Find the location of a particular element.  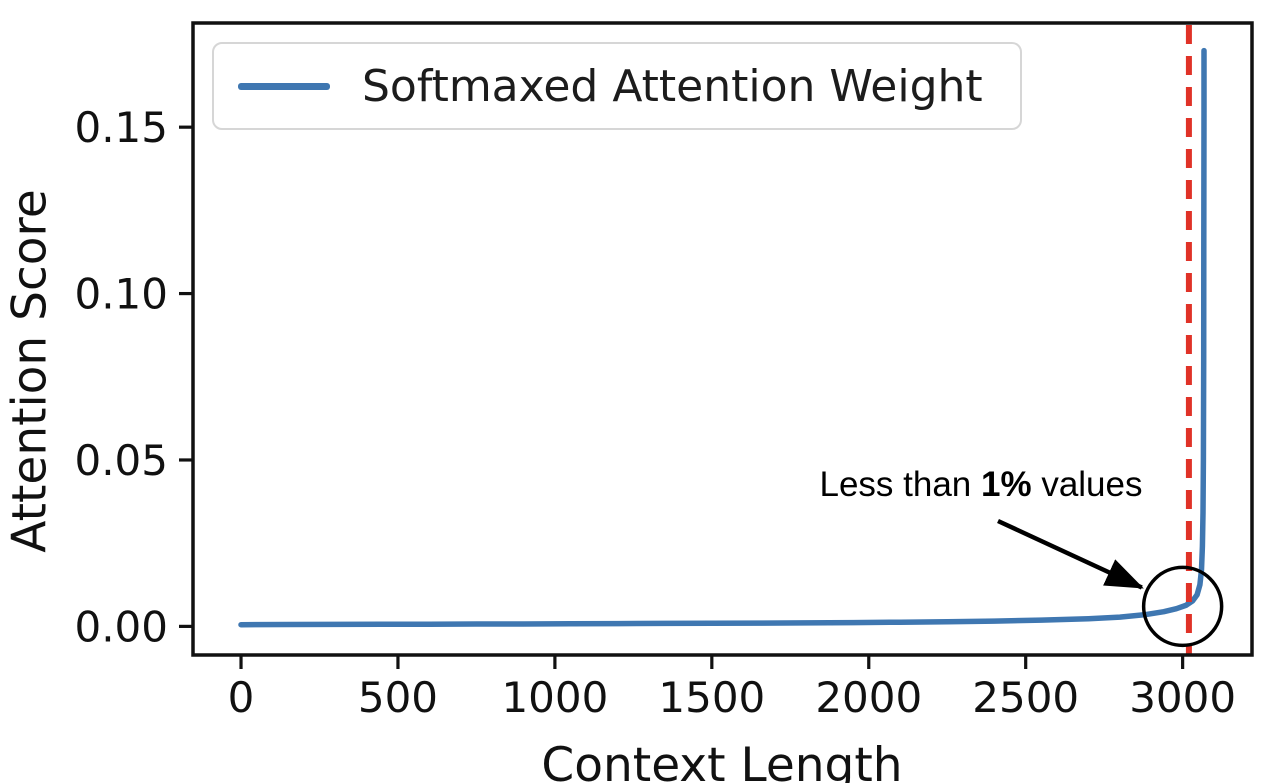

x-axis-tick-label: 1500 is located at coordinates (711, 697).